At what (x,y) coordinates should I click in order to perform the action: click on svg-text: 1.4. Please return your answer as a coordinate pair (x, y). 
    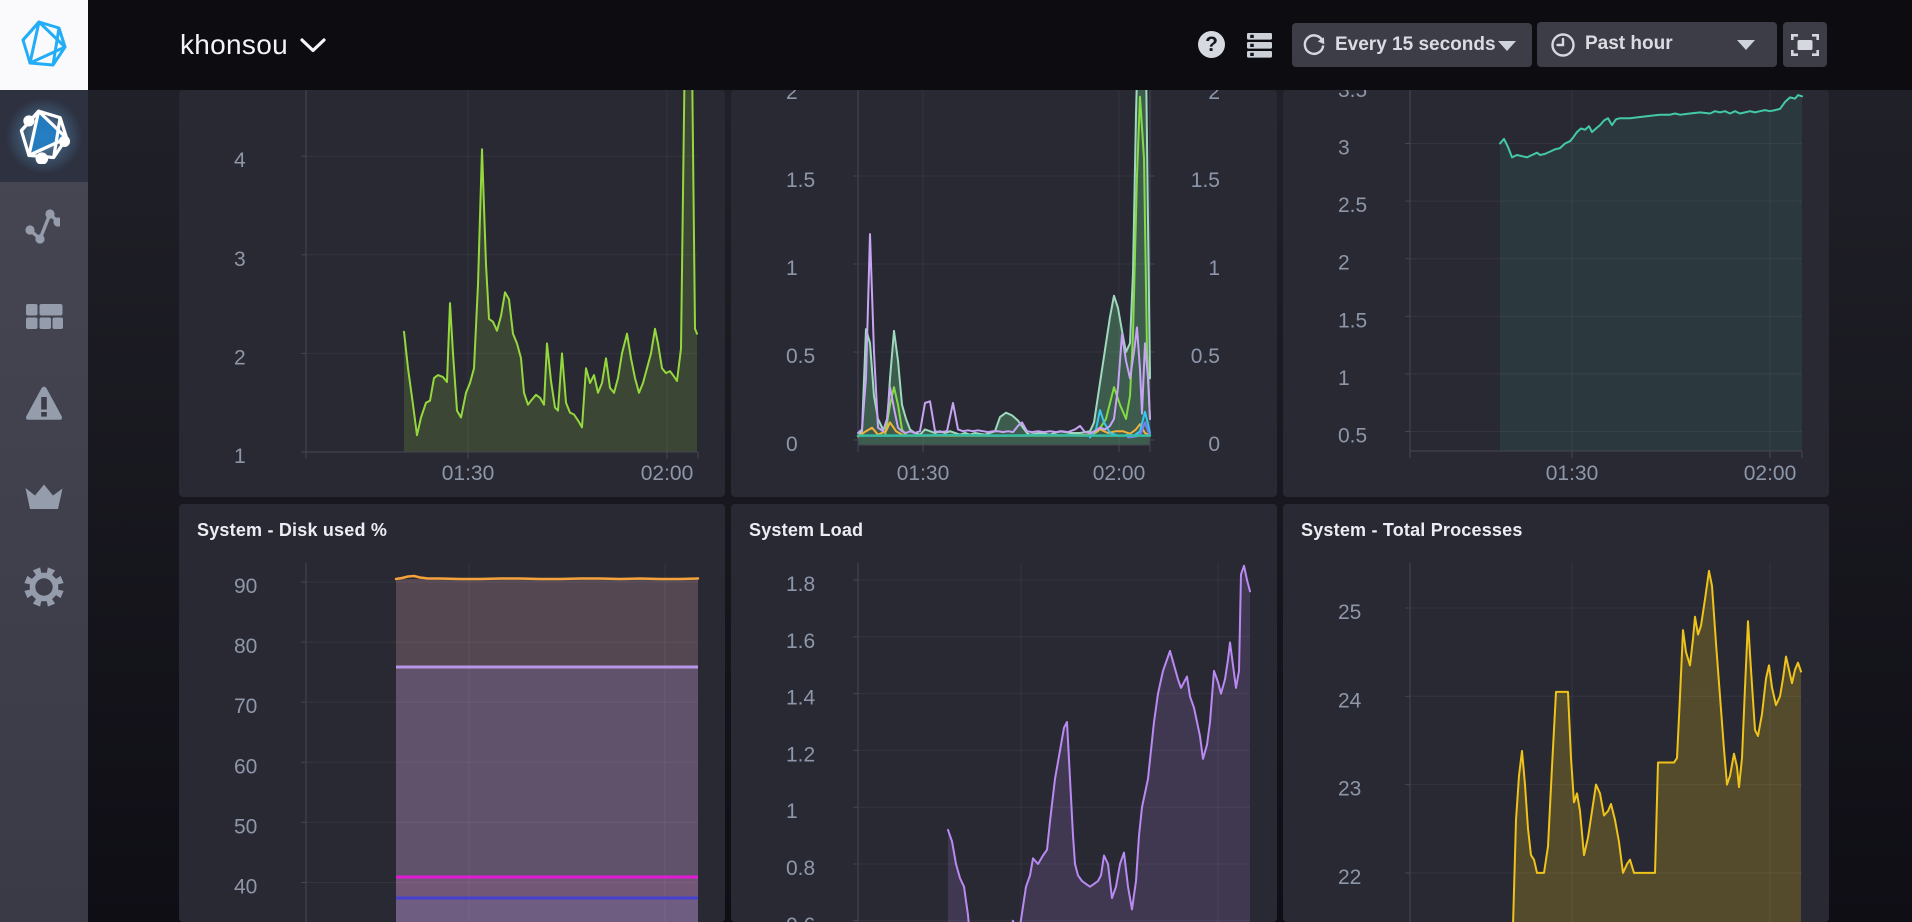
    Looking at the image, I should click on (801, 698).